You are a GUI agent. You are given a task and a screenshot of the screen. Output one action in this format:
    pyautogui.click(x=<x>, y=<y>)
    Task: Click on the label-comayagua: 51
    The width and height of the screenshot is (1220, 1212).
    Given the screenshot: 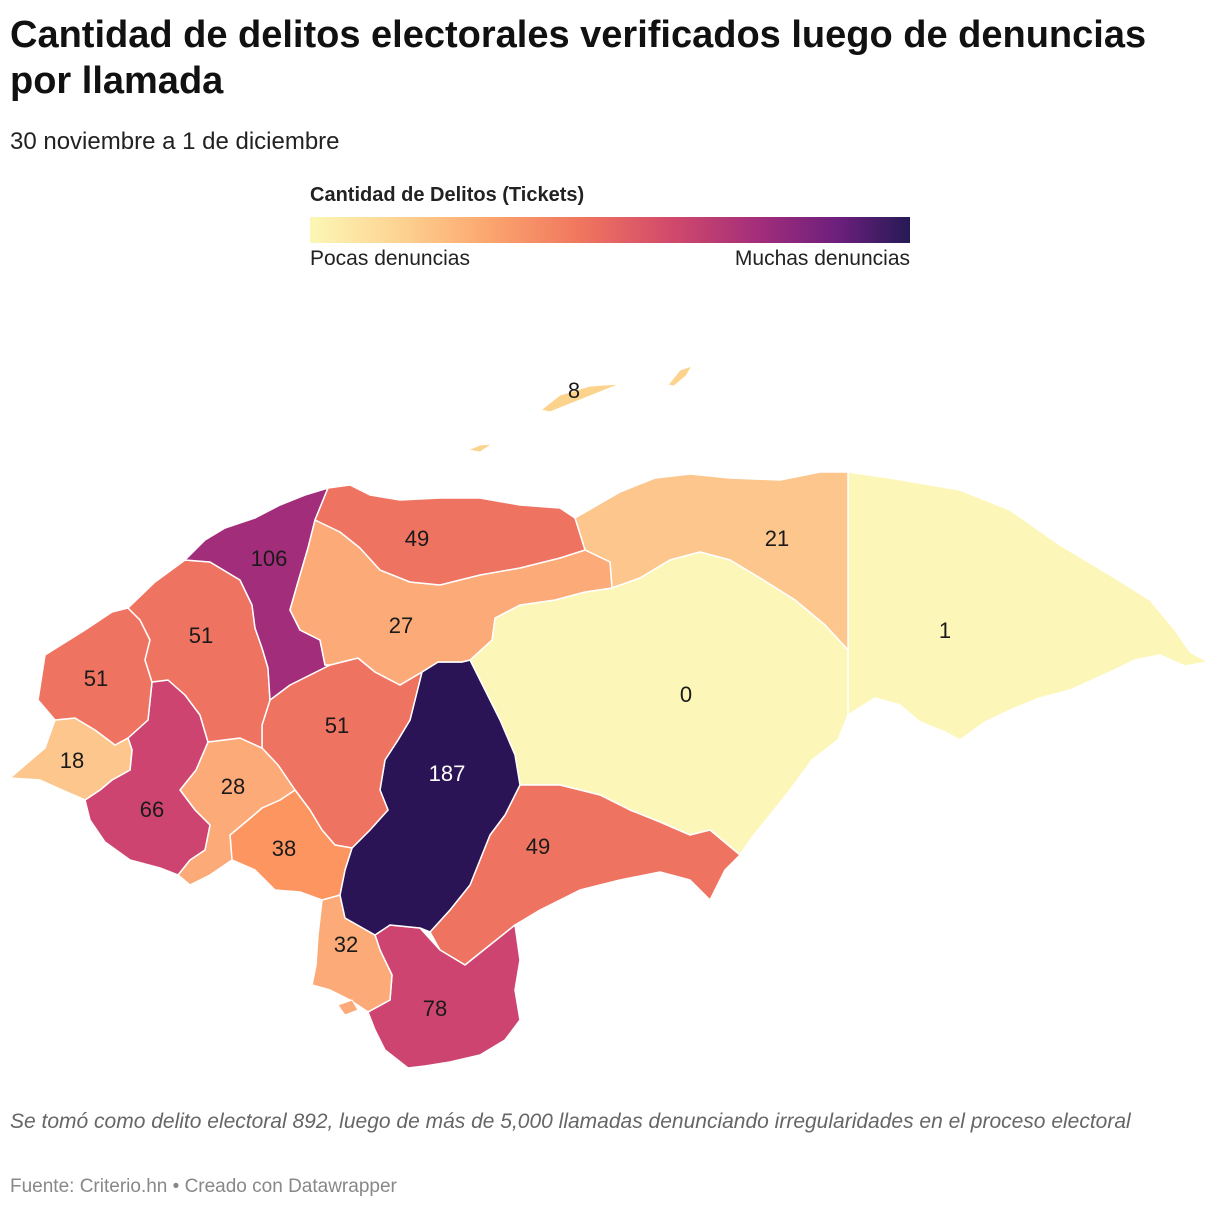 What is the action you would take?
    pyautogui.click(x=337, y=725)
    